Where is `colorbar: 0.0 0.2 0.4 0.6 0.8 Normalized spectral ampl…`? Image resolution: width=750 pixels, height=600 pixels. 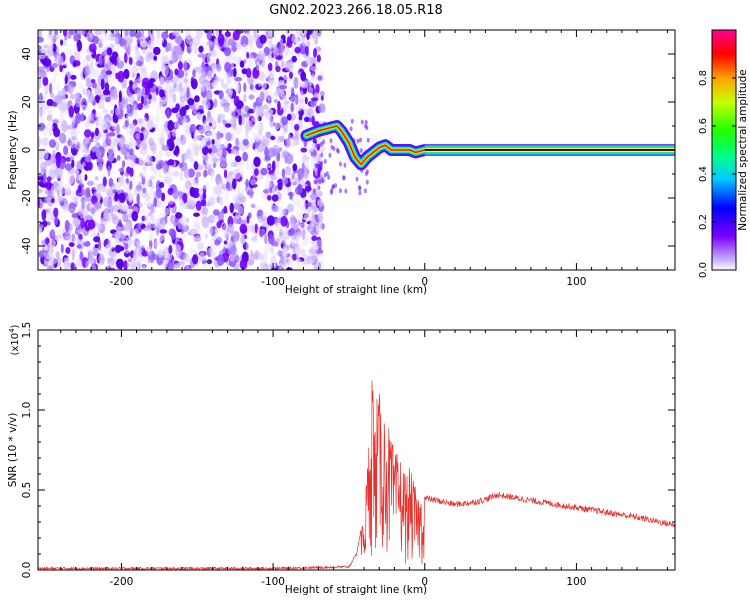 colorbar: 0.0 0.2 0.4 0.6 0.8 Normalized spectral ampl… is located at coordinates (723, 153).